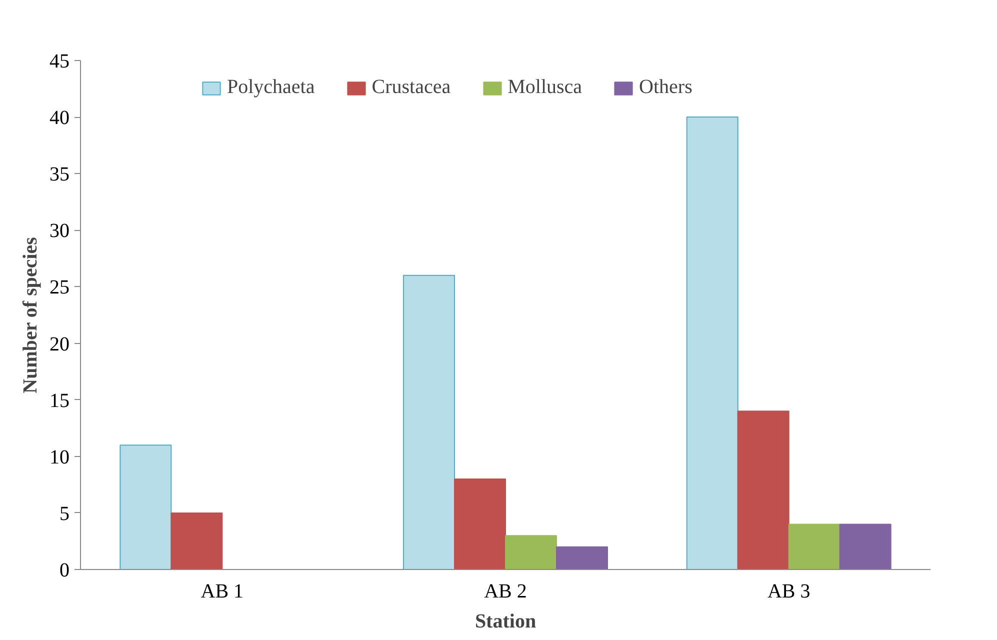  What do you see at coordinates (505, 621) in the screenshot?
I see `x-axis-title: Station` at bounding box center [505, 621].